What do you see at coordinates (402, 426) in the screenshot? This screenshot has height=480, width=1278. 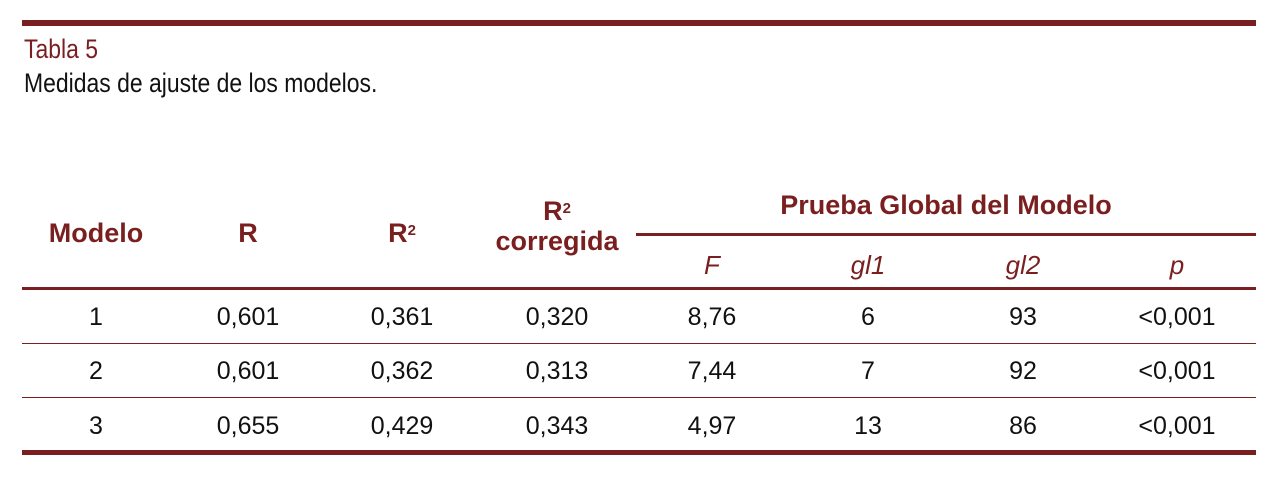 I see `table-cell: 0,429` at bounding box center [402, 426].